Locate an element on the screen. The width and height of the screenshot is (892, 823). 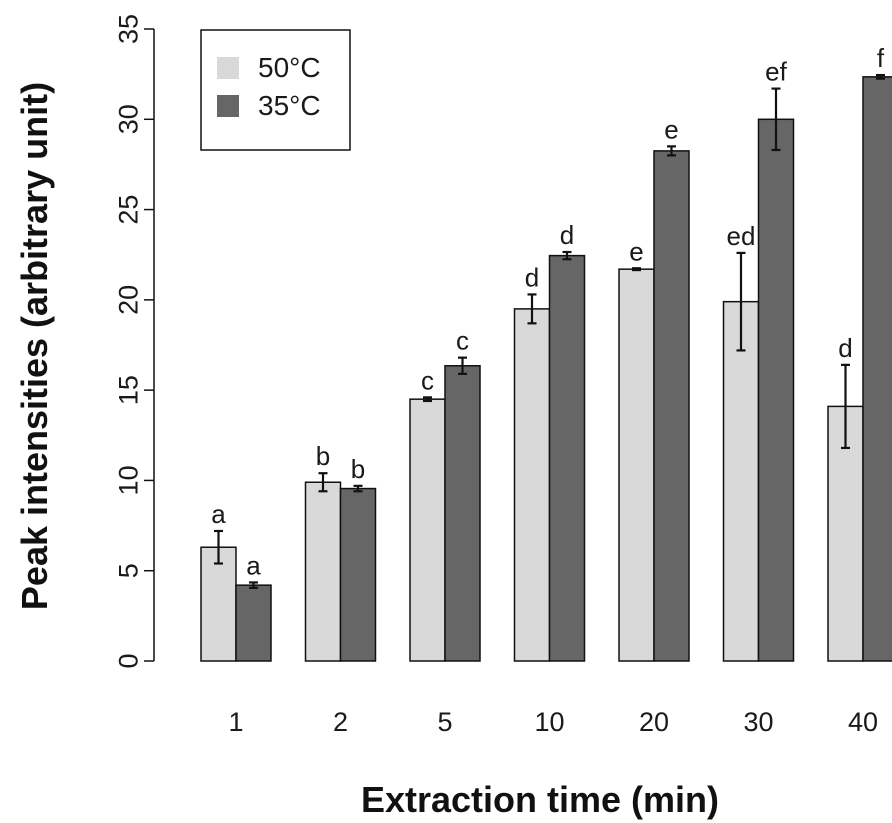
legend-swatch-50c is located at coordinates (228, 68).